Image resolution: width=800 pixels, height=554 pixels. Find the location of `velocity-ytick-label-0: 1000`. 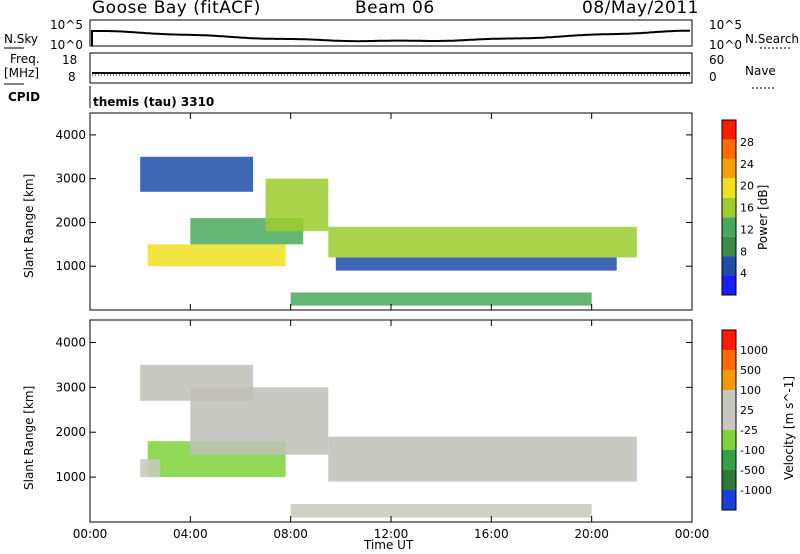

velocity-ytick-label-0: 1000 is located at coordinates (70, 477).